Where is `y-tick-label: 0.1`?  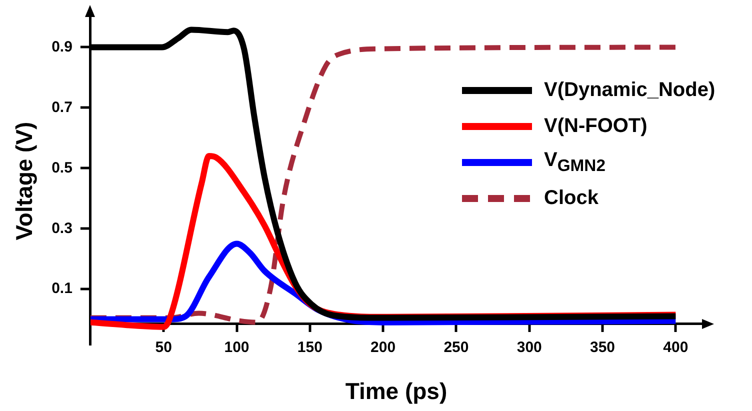
y-tick-label: 0.1 is located at coordinates (62, 289).